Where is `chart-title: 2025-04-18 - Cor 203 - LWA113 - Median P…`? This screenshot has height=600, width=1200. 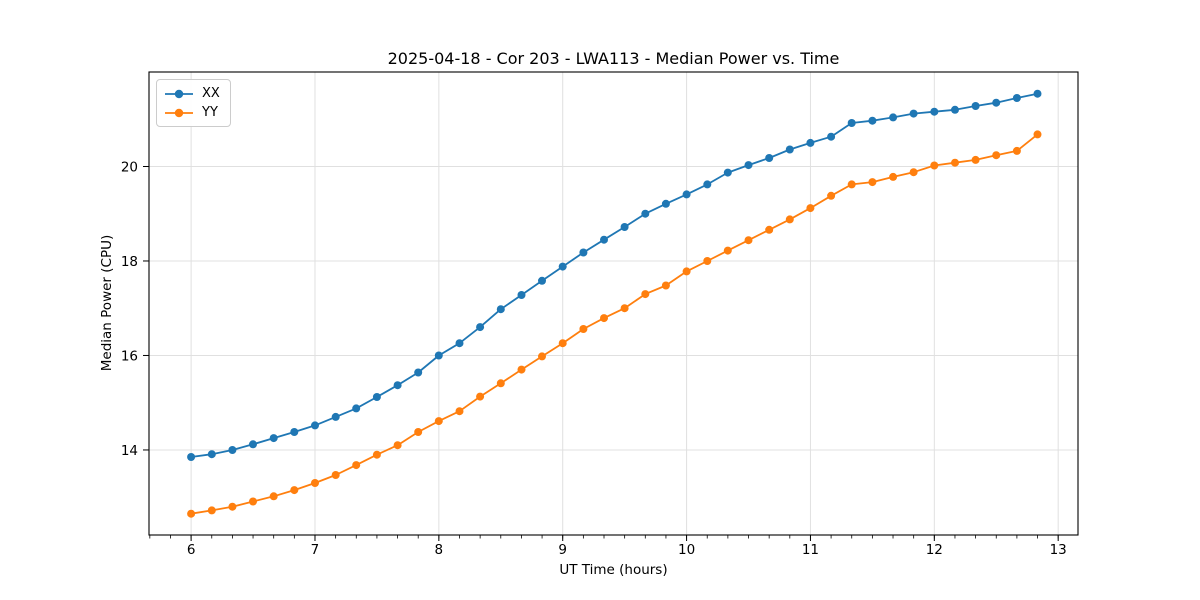 chart-title: 2025-04-18 - Cor 203 - LWA113 - Median P… is located at coordinates (613, 58).